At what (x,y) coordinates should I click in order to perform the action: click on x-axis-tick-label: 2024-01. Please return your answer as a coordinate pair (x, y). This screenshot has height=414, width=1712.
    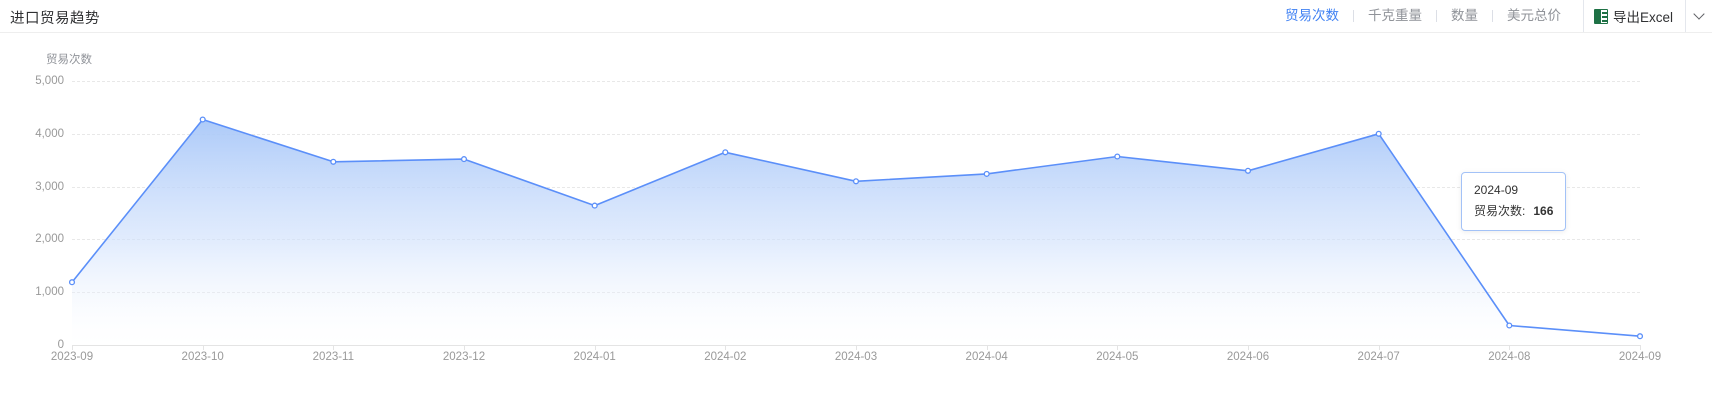
    Looking at the image, I should click on (594, 357).